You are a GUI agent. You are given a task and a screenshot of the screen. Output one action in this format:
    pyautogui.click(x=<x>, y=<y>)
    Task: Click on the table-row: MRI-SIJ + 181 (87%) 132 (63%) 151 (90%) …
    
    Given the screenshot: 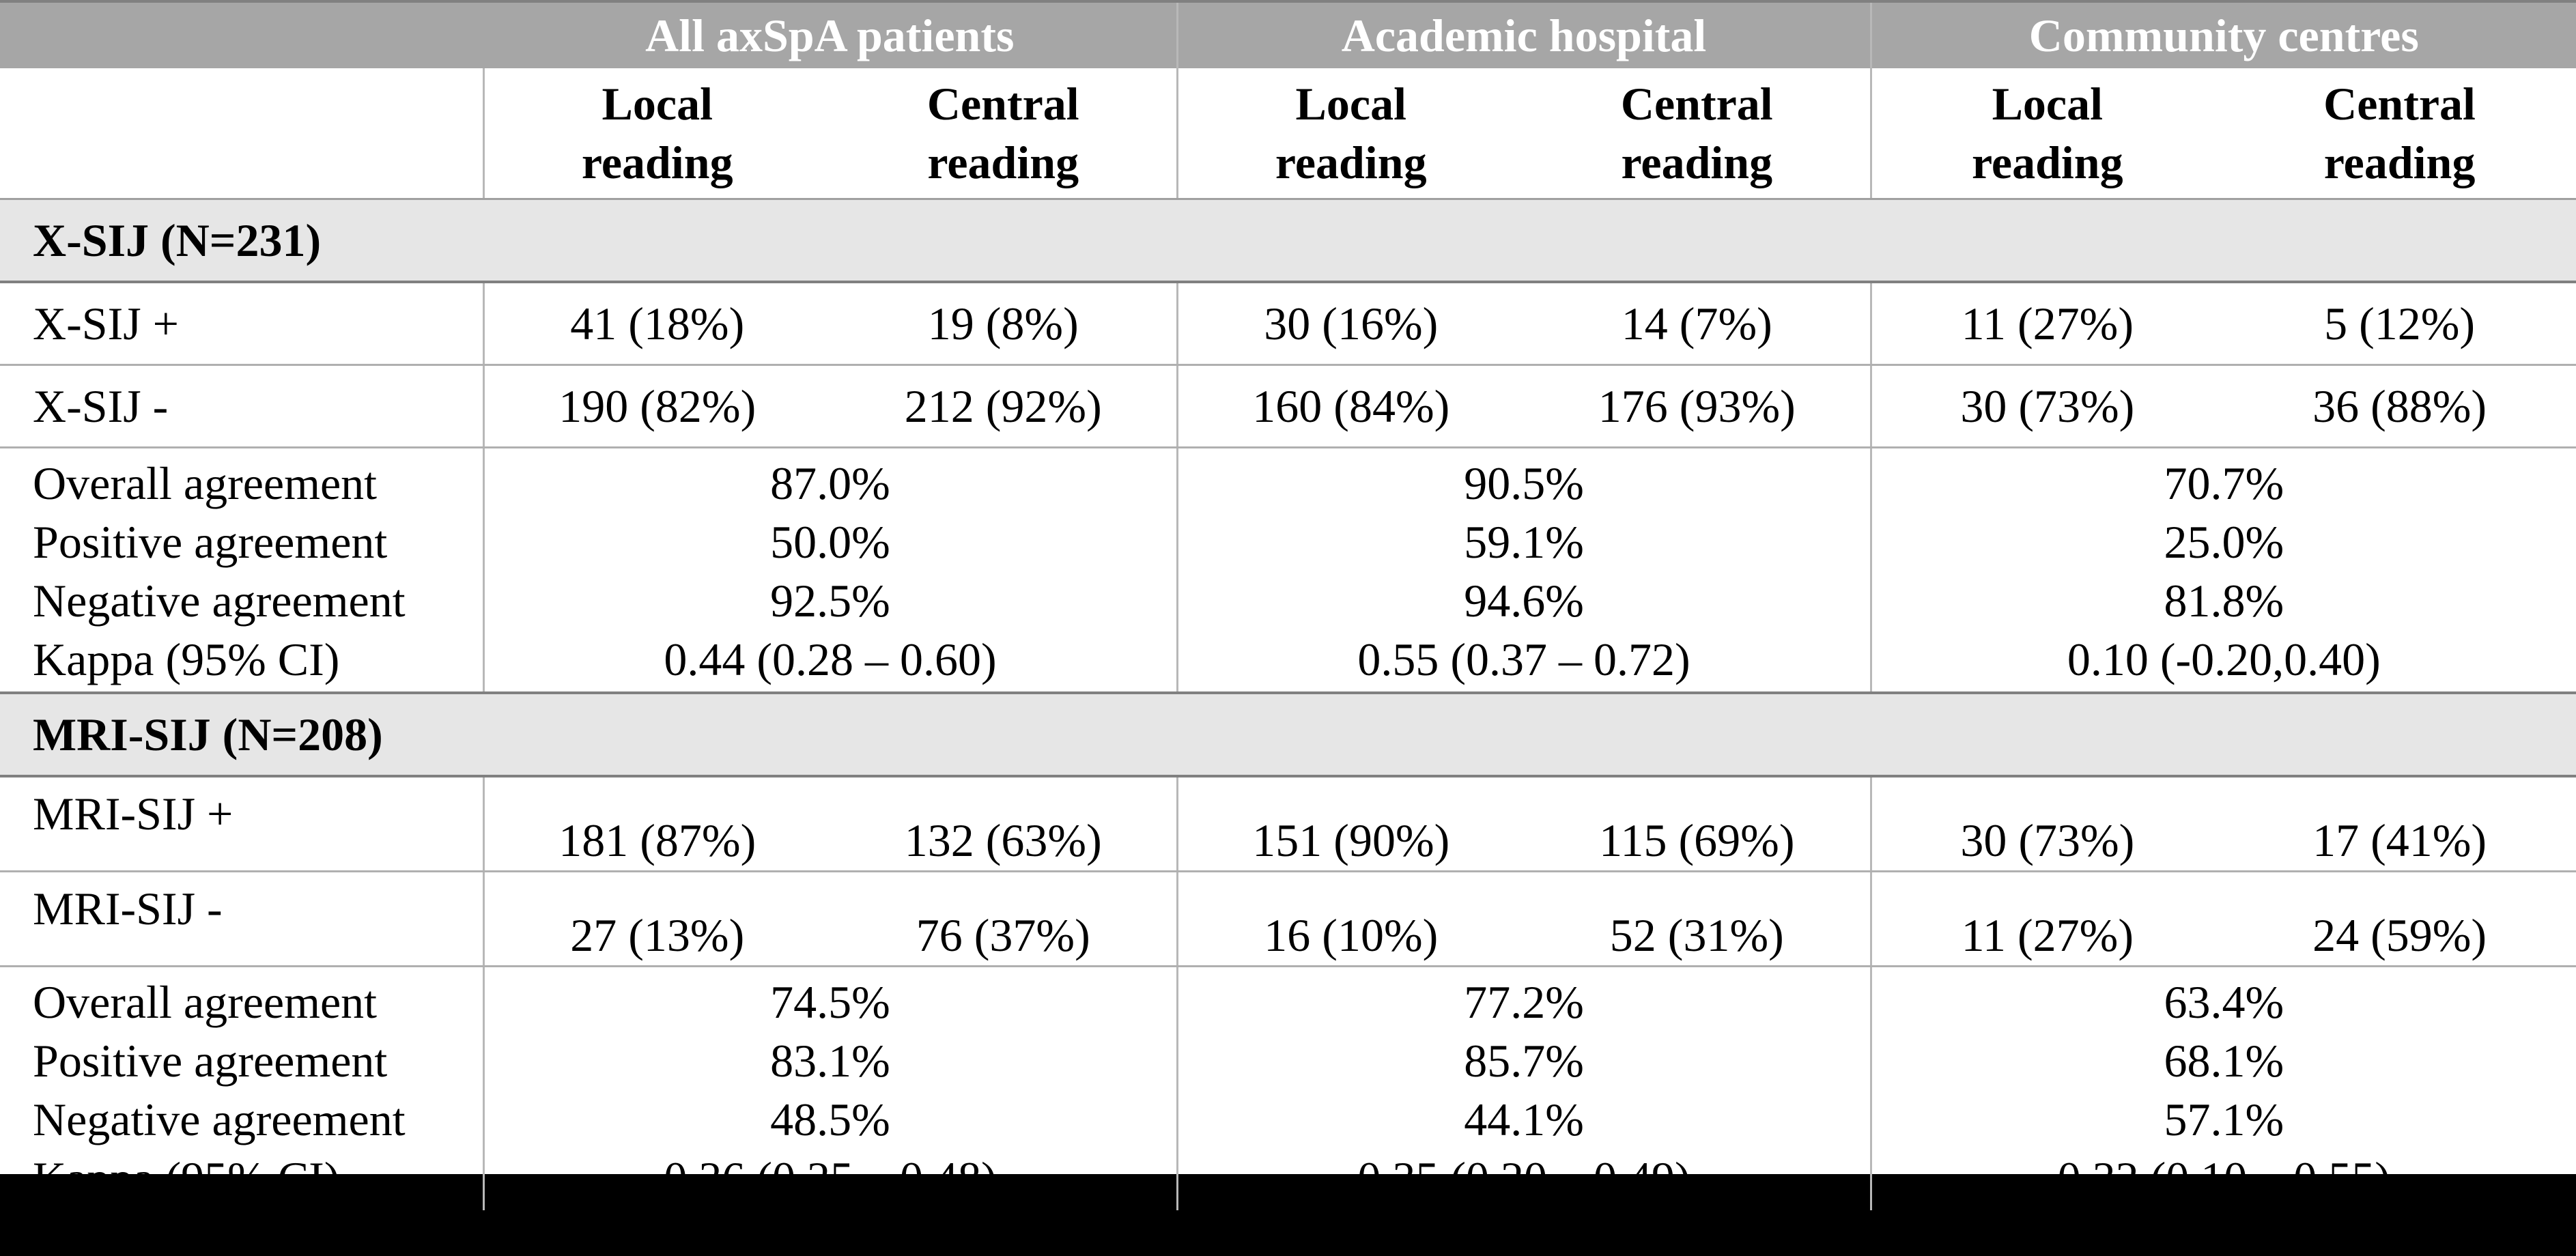 What is the action you would take?
    pyautogui.click(x=1288, y=824)
    